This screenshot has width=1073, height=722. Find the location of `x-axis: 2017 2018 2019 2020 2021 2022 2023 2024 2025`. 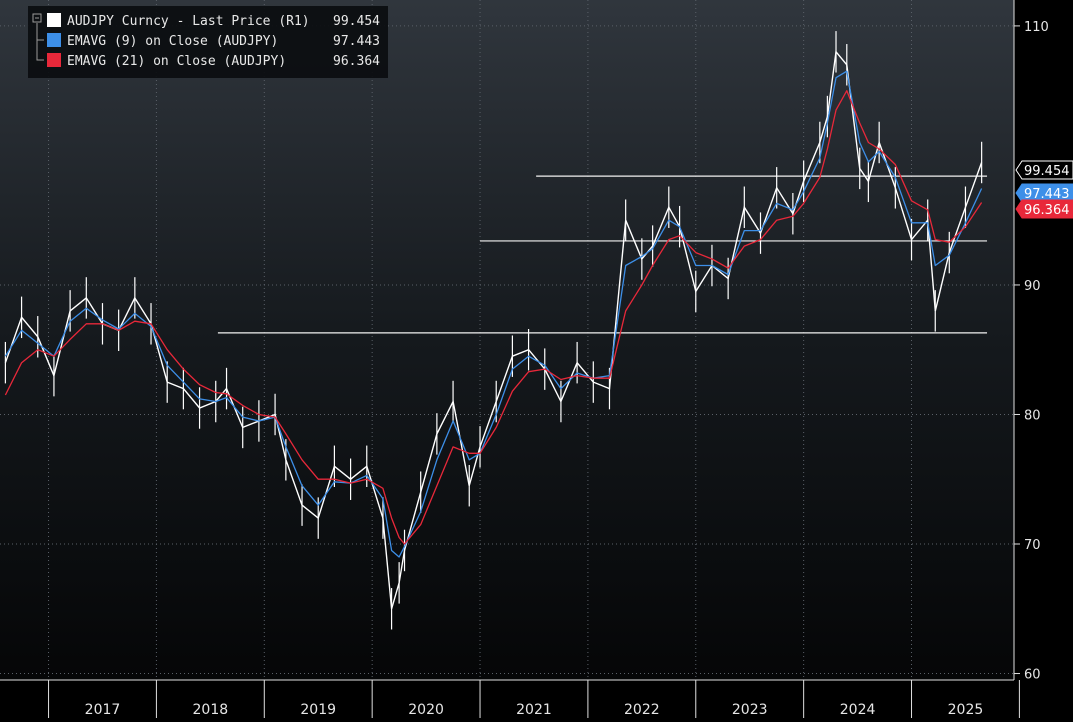

x-axis: 2017 2018 2019 2020 2021 2022 2023 2024 2025 is located at coordinates (534, 699).